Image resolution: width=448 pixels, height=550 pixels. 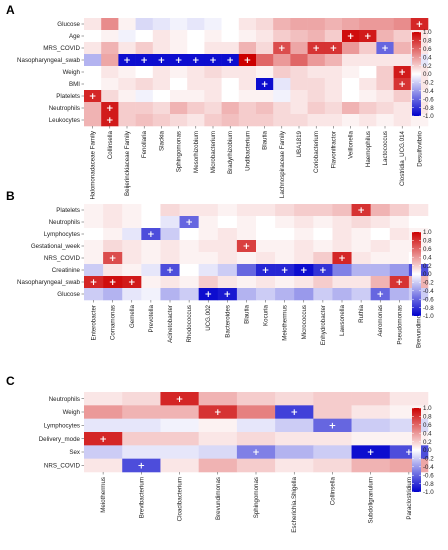 What do you see at coordinates (423, 274) in the screenshot?
I see `color-legend: 1.0 0.80.60.4 0.20.0 -0.2-0.4-0.6 -0.8-1.0` at bounding box center [423, 274].